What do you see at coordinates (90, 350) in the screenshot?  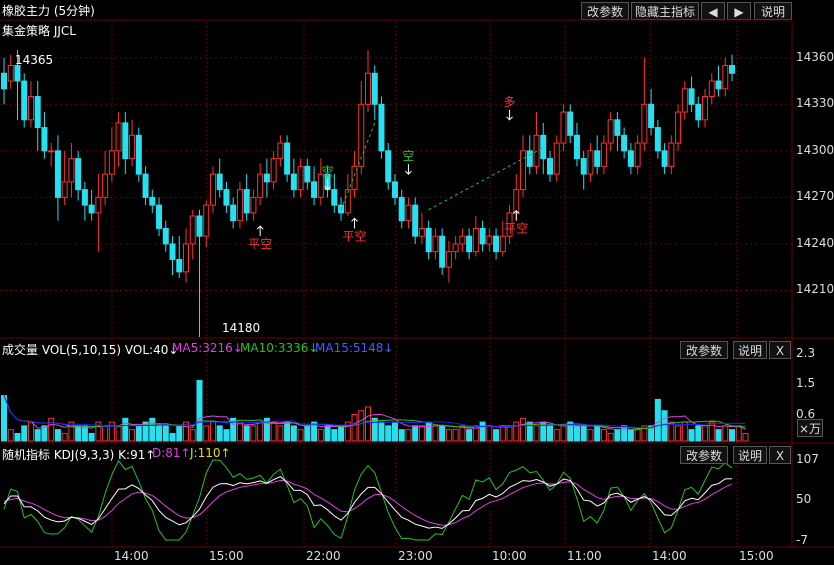 I see `volume-title: 成交量 VOL(5,10,15) VOL:40↓` at bounding box center [90, 350].